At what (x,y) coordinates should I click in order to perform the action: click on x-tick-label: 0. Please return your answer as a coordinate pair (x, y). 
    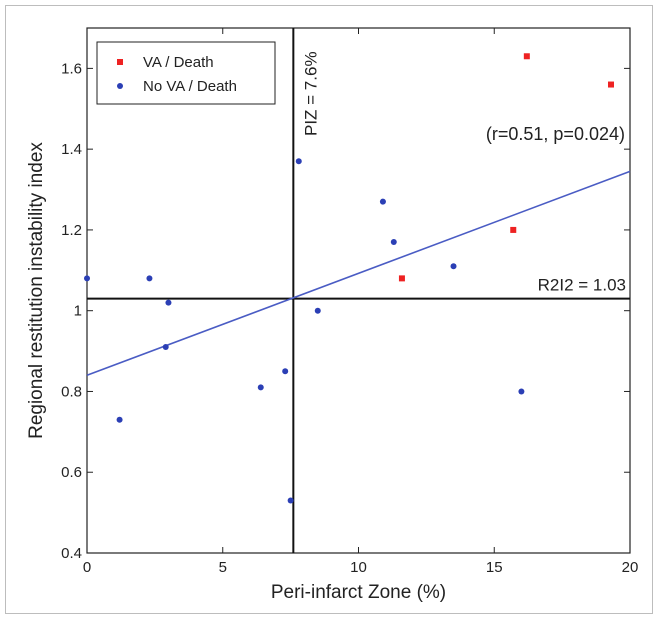
    Looking at the image, I should click on (87, 567).